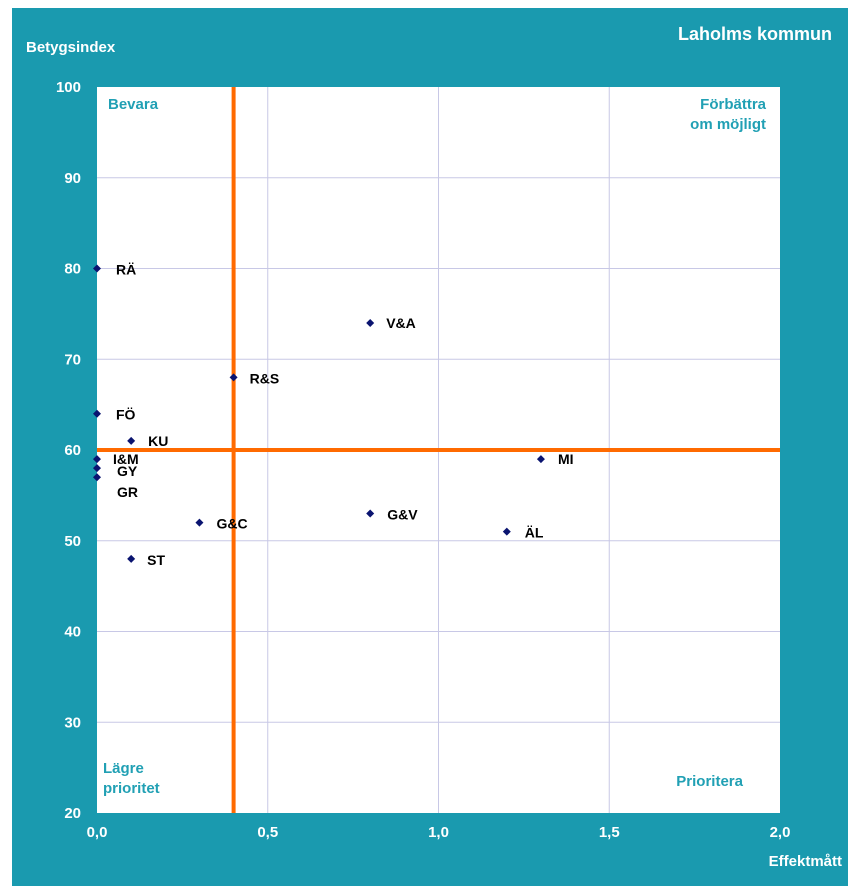 This screenshot has width=854, height=896. What do you see at coordinates (231, 524) in the screenshot?
I see `data-point-label: G&C` at bounding box center [231, 524].